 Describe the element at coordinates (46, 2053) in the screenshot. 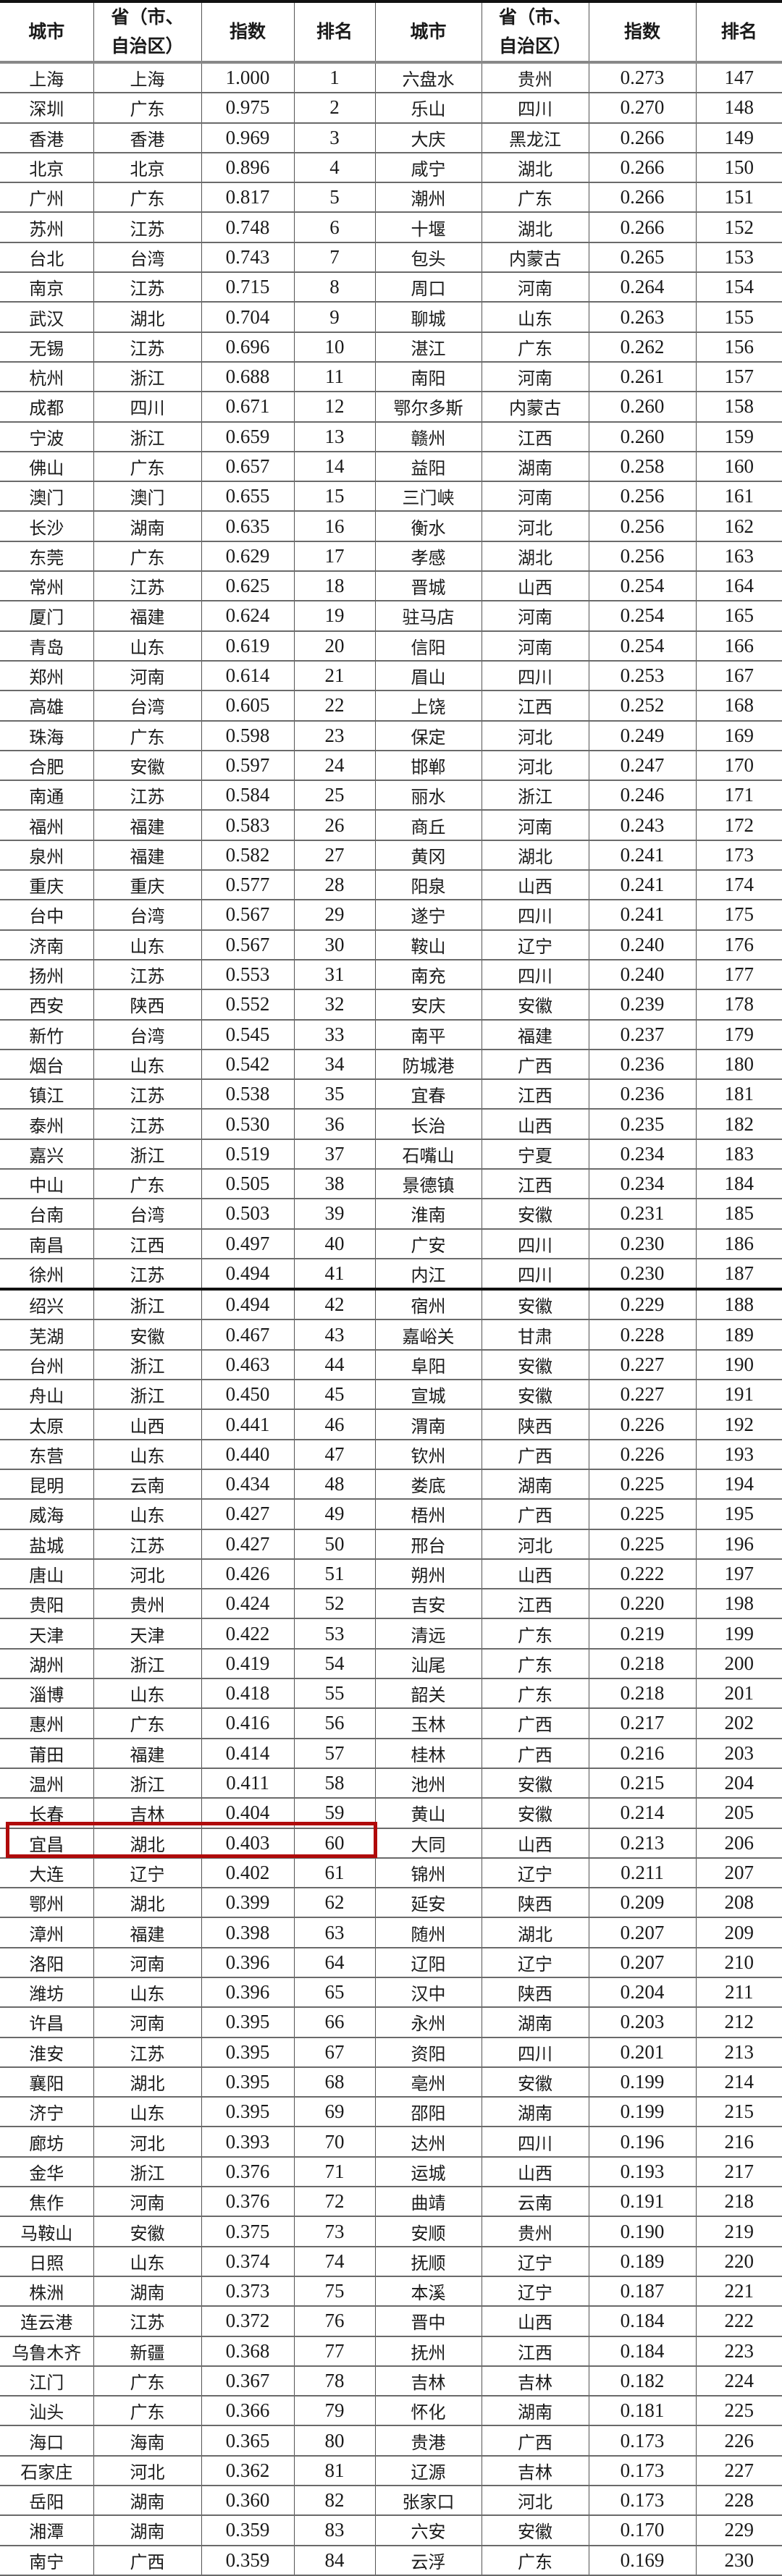

I see `city-cell: 淮安` at that location.